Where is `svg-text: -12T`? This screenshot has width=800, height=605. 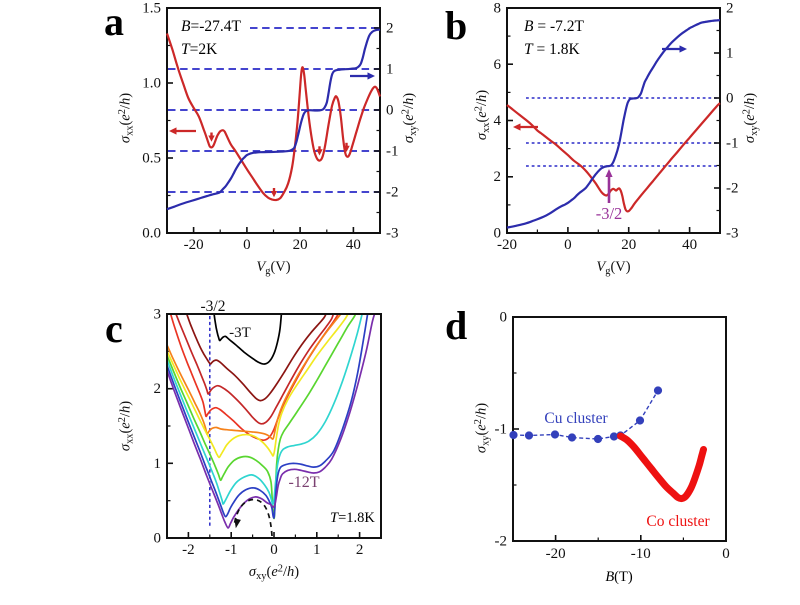
svg-text: -12T is located at coordinates (303, 482).